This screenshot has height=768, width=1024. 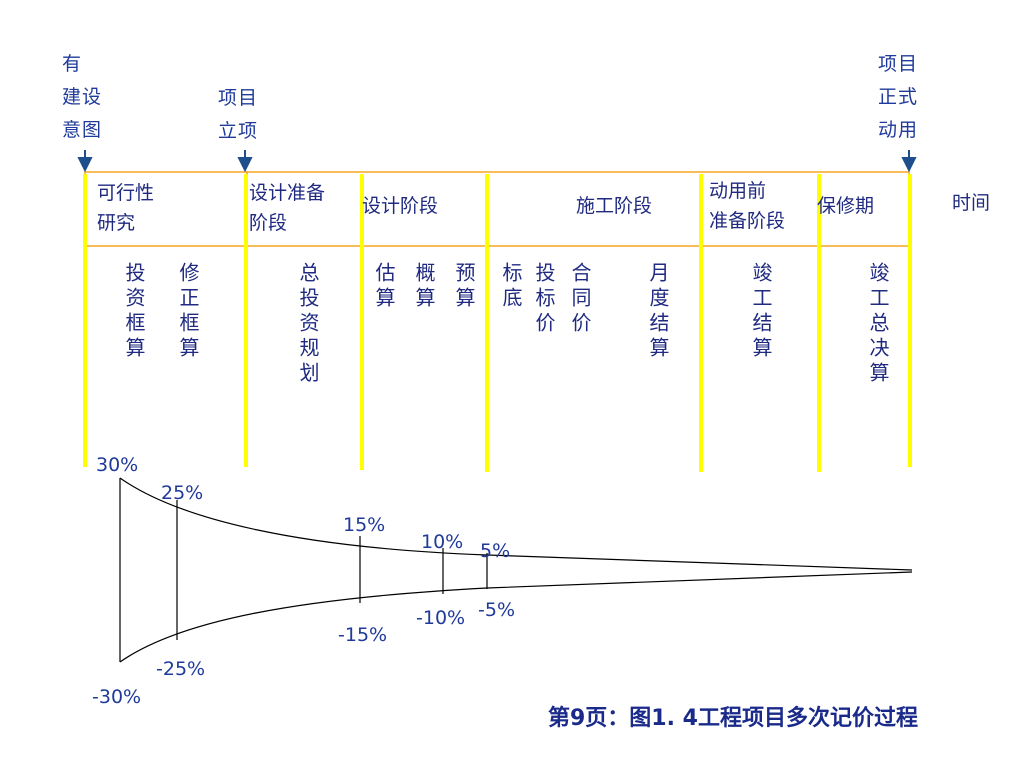 What do you see at coordinates (125, 208) in the screenshot?
I see `phase-feasibility: 可行性 研究` at bounding box center [125, 208].